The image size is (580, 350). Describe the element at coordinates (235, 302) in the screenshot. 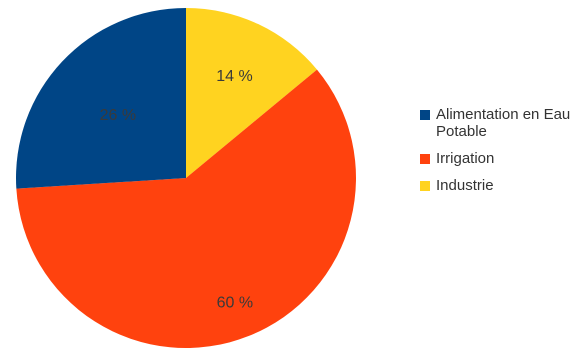

I see `slice-label-irrigation: 60 %` at that location.